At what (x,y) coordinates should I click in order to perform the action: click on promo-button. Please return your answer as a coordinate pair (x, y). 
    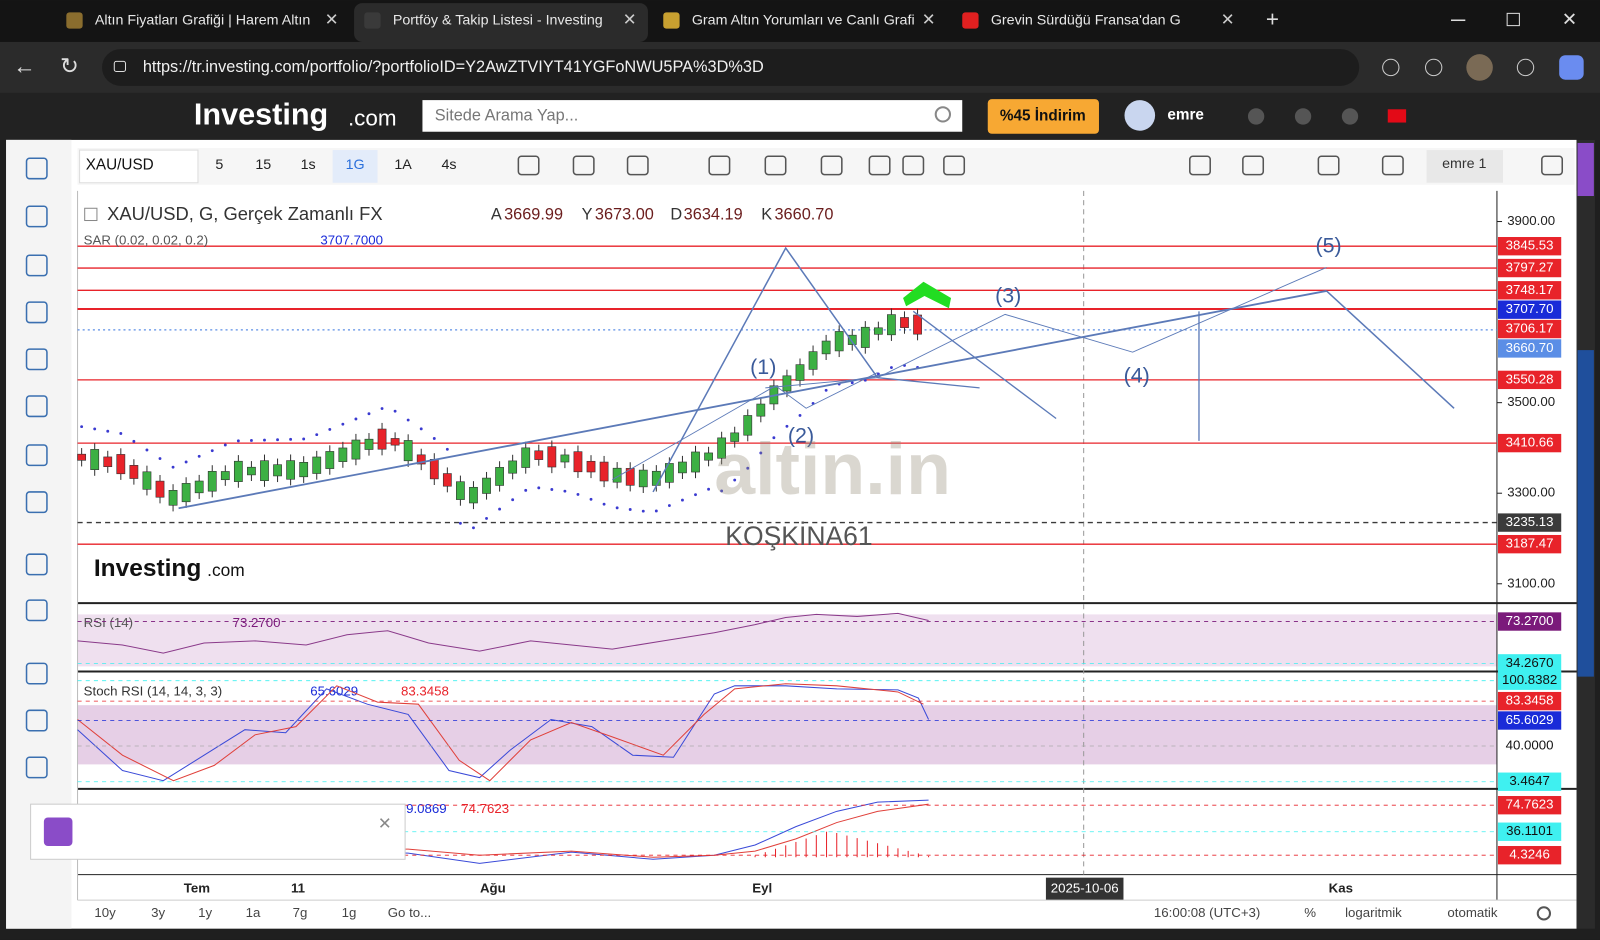
    Looking at the image, I should click on (1043, 116).